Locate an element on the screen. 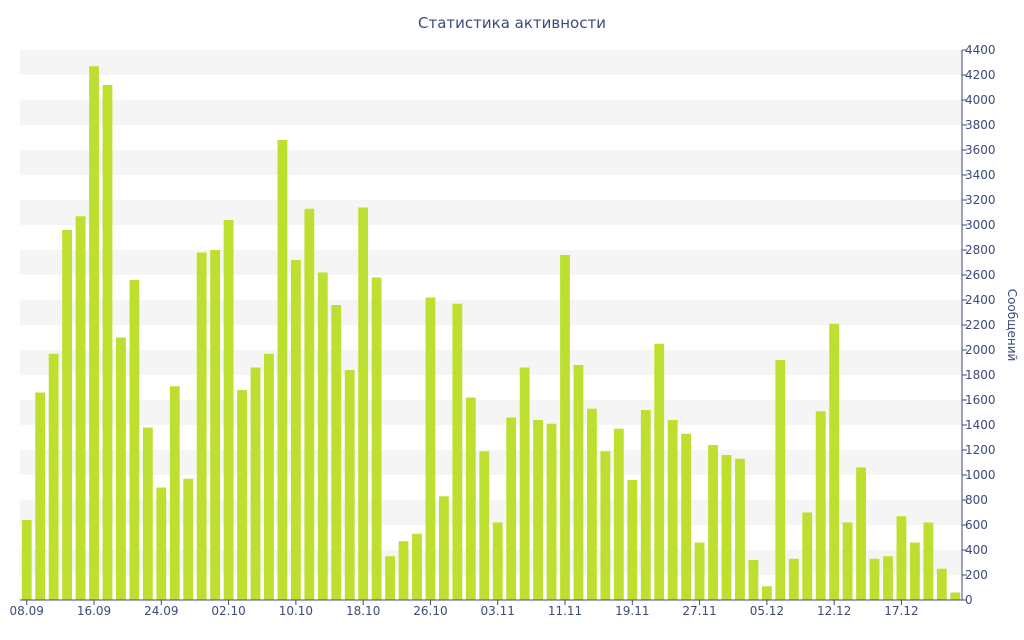 This screenshot has height=640, width=1024. y-tick-label: 3000 is located at coordinates (980, 225).